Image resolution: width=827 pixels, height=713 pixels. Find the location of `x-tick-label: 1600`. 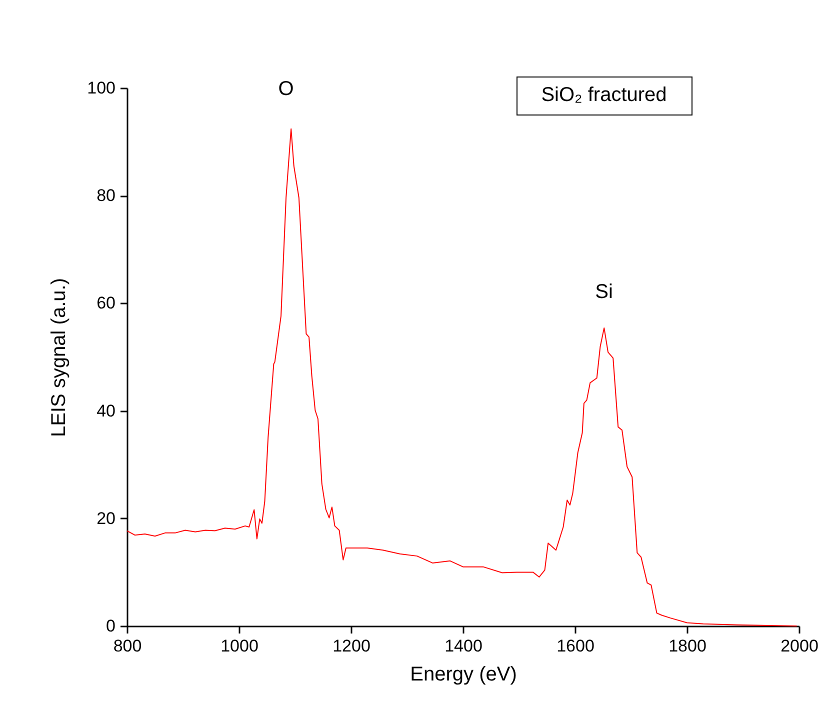

x-tick-label: 1600 is located at coordinates (575, 646).